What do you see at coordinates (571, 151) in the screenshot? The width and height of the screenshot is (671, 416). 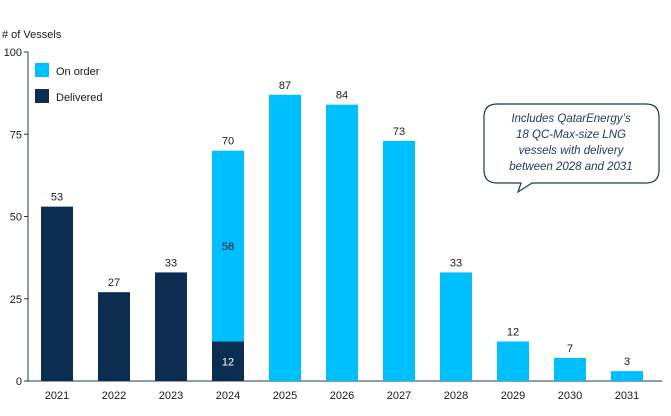 I see `annotation-line: vessels with delivery` at bounding box center [571, 151].